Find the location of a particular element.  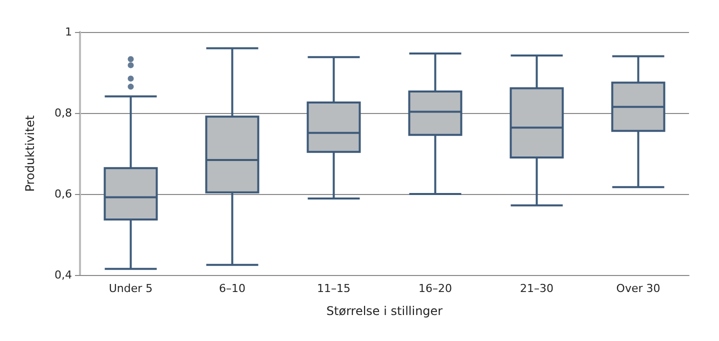

x-tick-label: 21–30 is located at coordinates (537, 288).